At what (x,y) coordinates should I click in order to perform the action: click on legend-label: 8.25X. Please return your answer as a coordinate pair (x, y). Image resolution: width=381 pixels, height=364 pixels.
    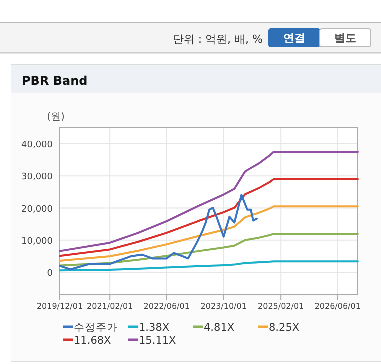
    Looking at the image, I should click on (284, 328).